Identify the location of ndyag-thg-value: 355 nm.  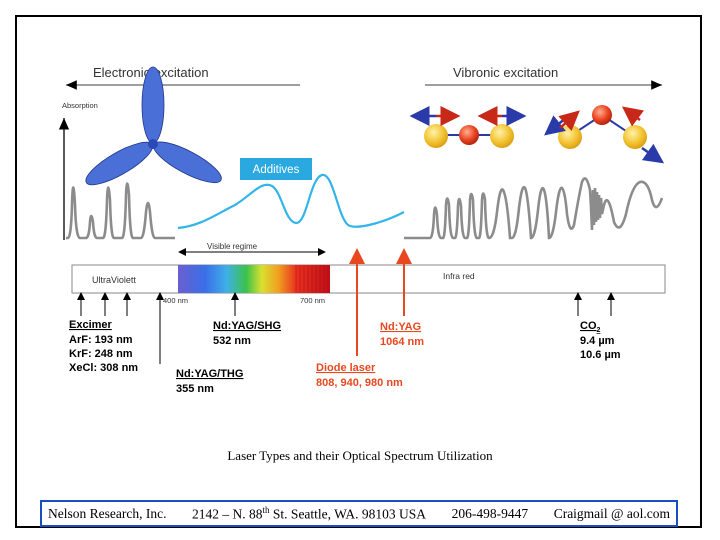
(195, 389).